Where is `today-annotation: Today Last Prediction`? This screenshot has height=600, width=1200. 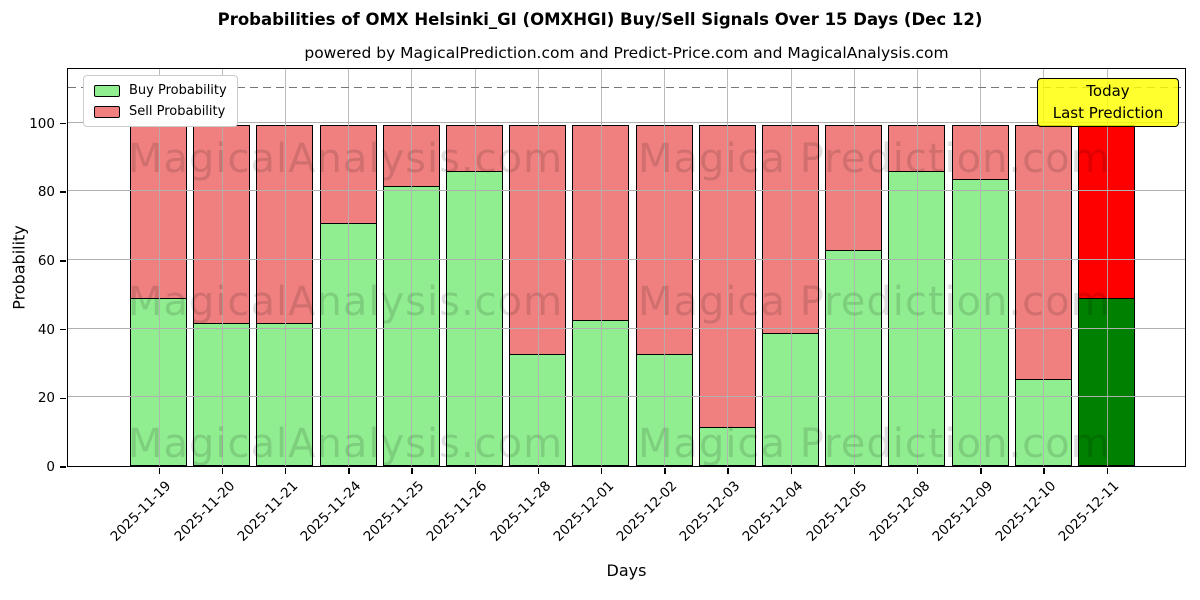
today-annotation: Today Last Prediction is located at coordinates (1108, 102).